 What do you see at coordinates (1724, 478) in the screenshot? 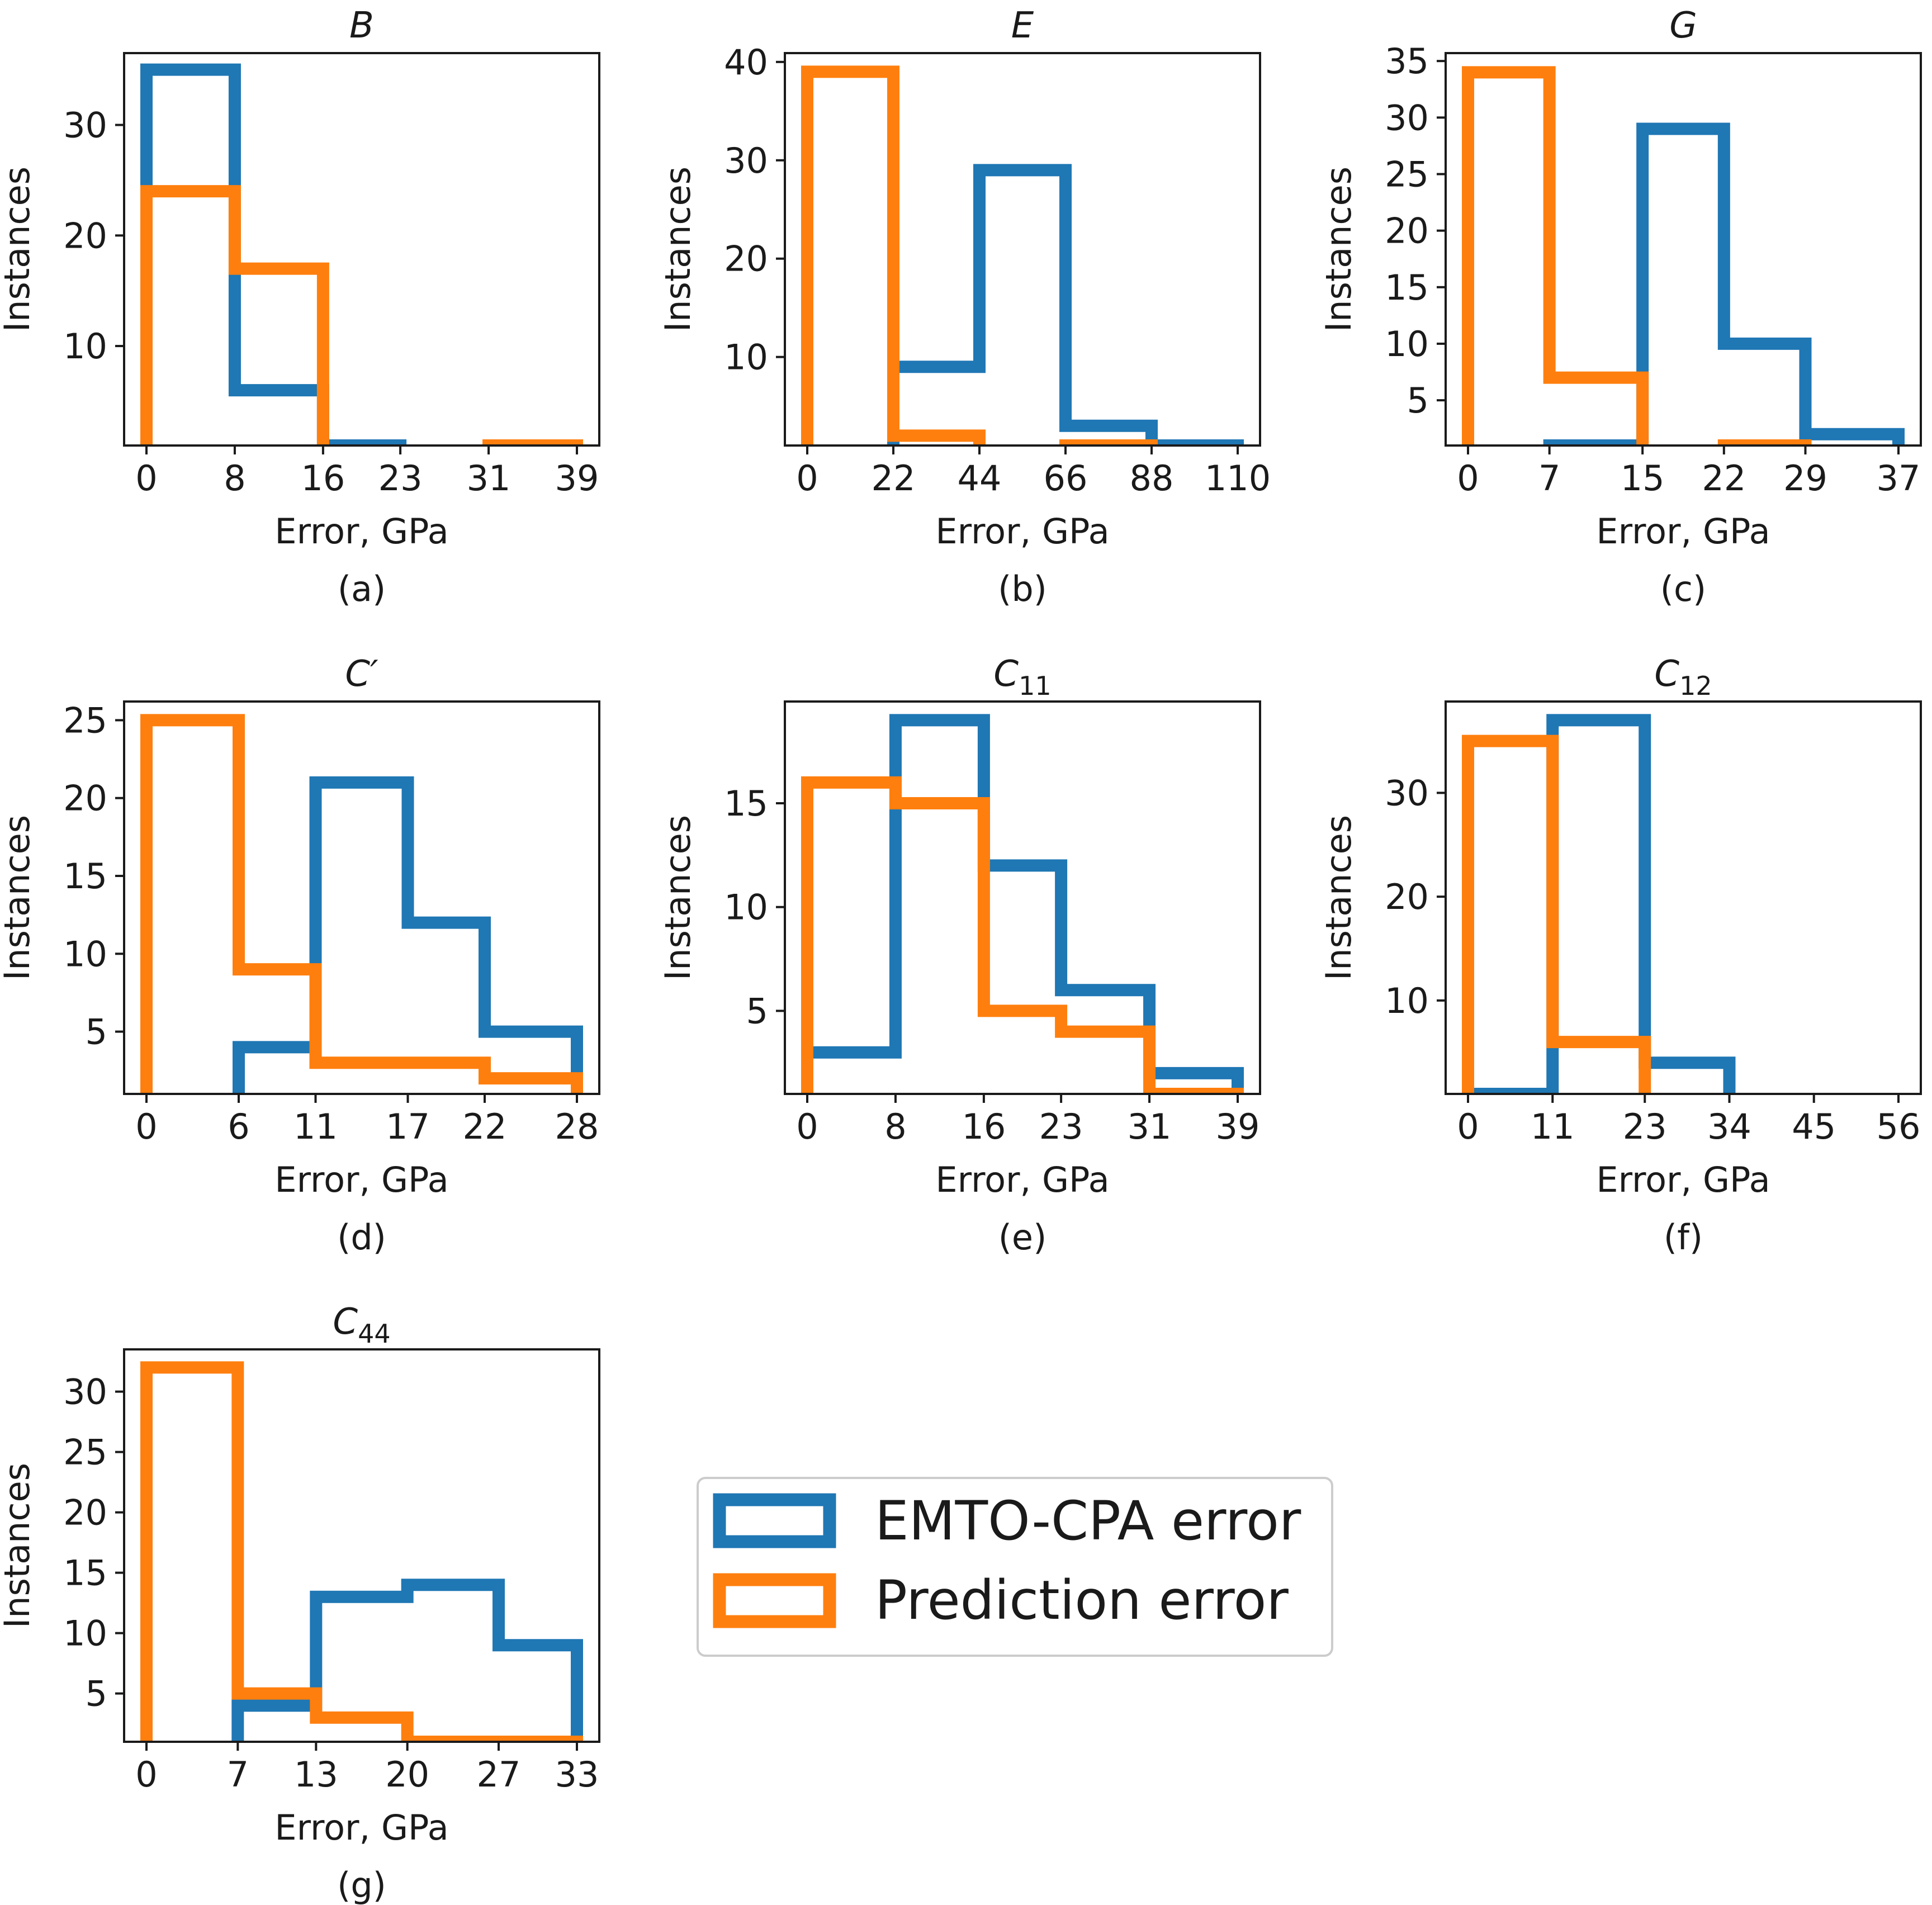
I see `x-tick-label: 22` at bounding box center [1724, 478].